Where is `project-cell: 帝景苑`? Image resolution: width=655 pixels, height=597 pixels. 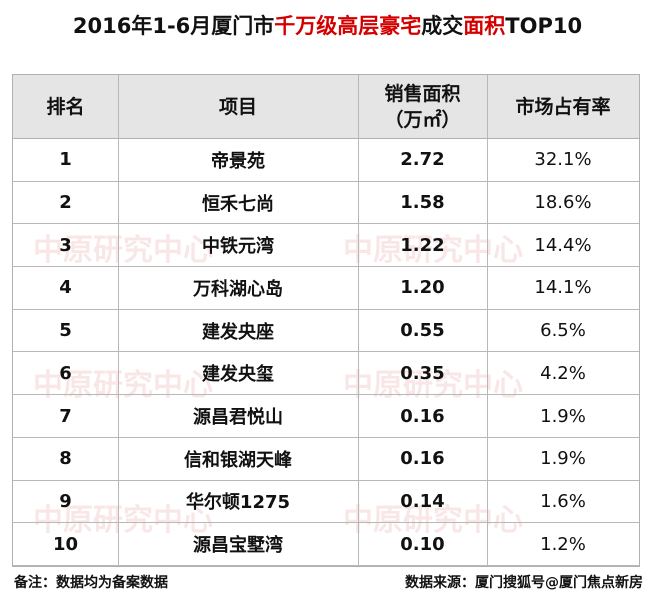
project-cell: 帝景苑 is located at coordinates (238, 161).